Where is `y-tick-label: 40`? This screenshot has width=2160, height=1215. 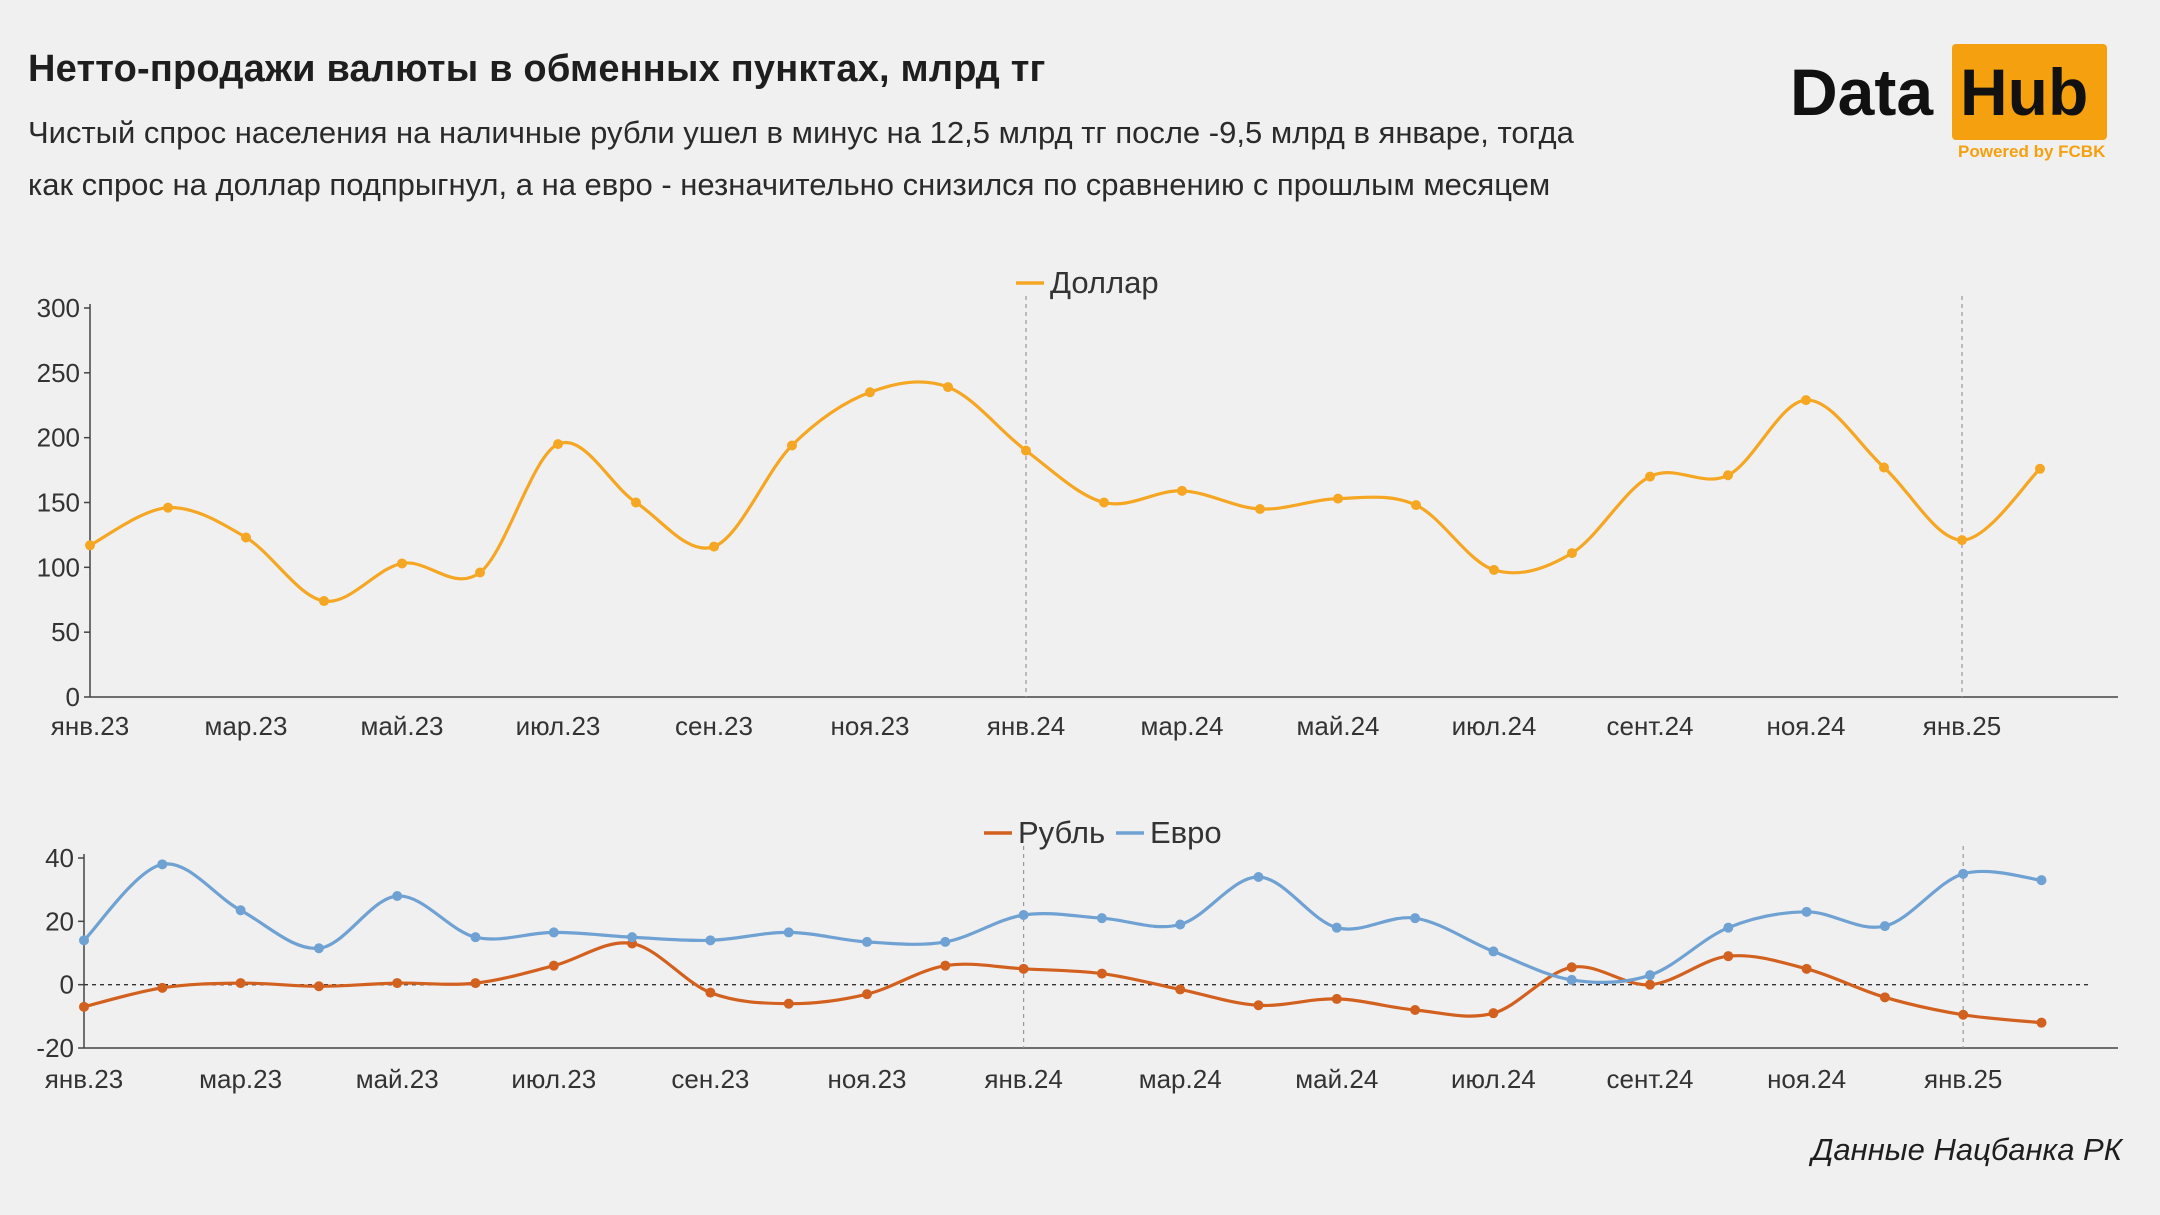
y-tick-label: 40 is located at coordinates (59, 858).